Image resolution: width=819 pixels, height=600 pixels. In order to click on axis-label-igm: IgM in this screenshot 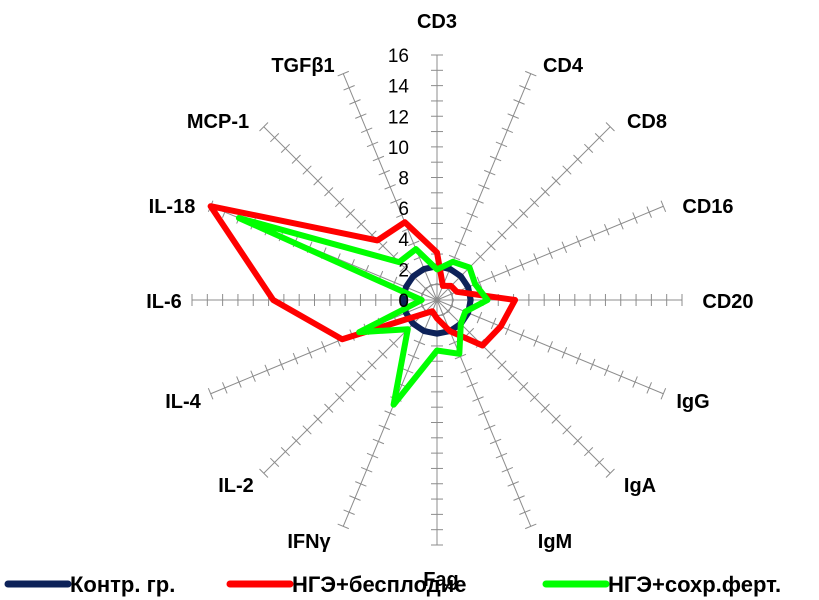, I will do `click(555, 542)`.